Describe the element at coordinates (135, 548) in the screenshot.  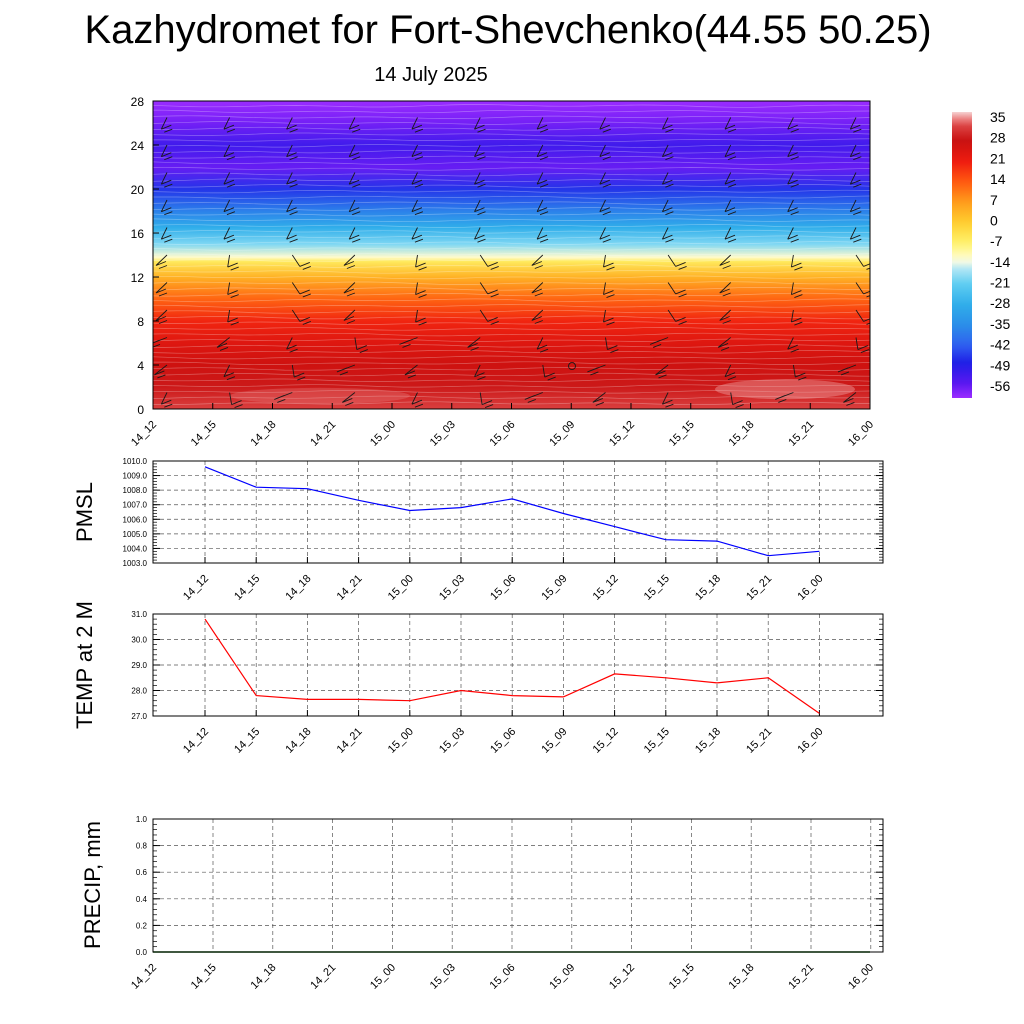
I see `y-tick-label: 1004.0` at that location.